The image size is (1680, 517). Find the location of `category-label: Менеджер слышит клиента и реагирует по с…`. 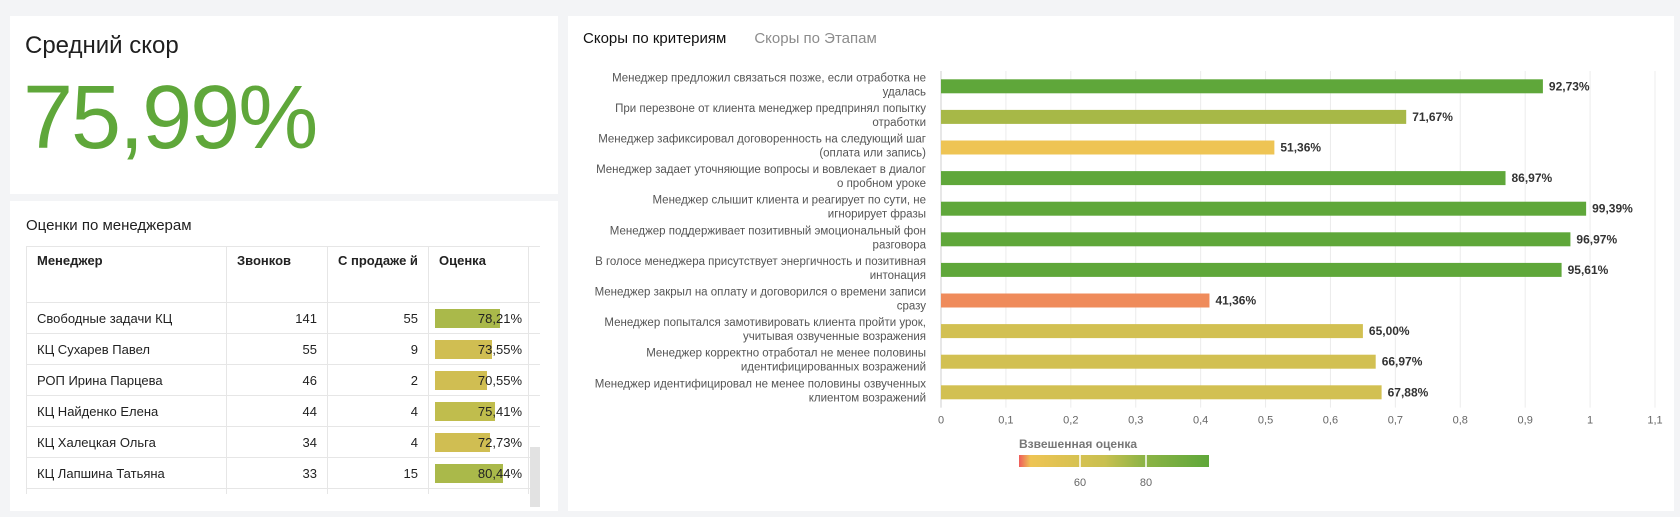

category-label: Менеджер слышит клиента и реагирует по с… is located at coordinates (789, 201).